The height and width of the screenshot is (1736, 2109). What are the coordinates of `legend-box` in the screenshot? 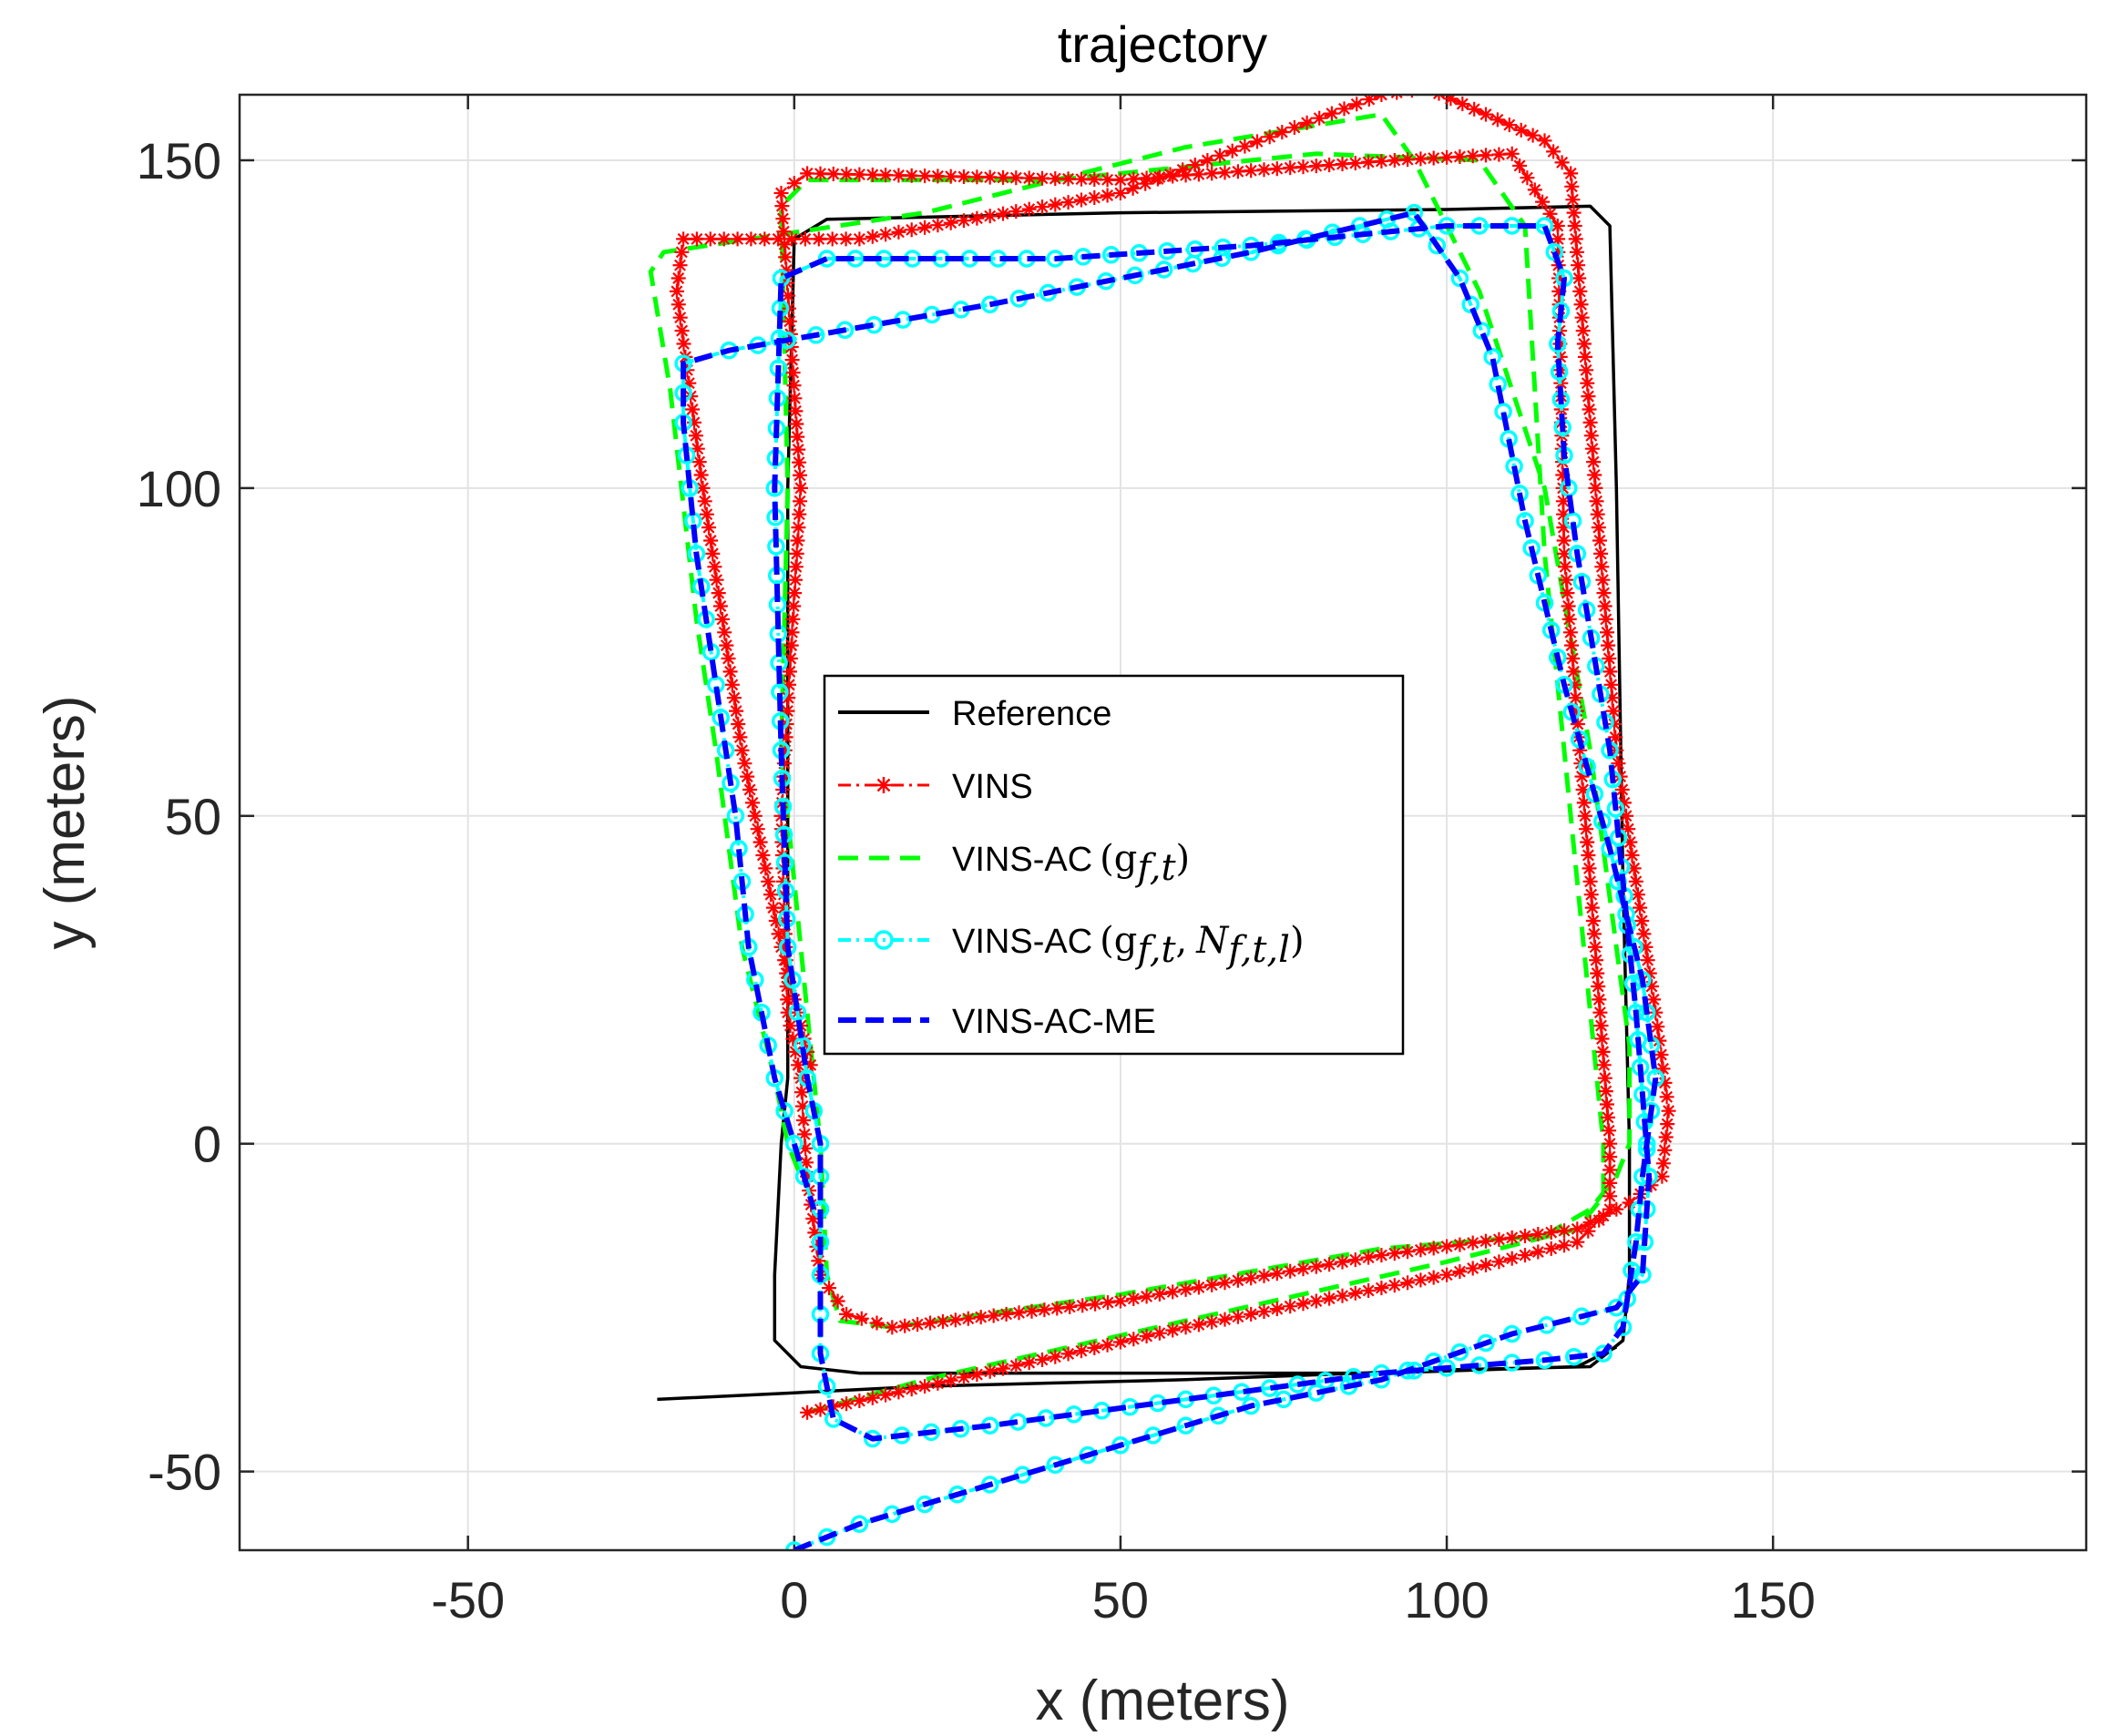 It's located at (1114, 865).